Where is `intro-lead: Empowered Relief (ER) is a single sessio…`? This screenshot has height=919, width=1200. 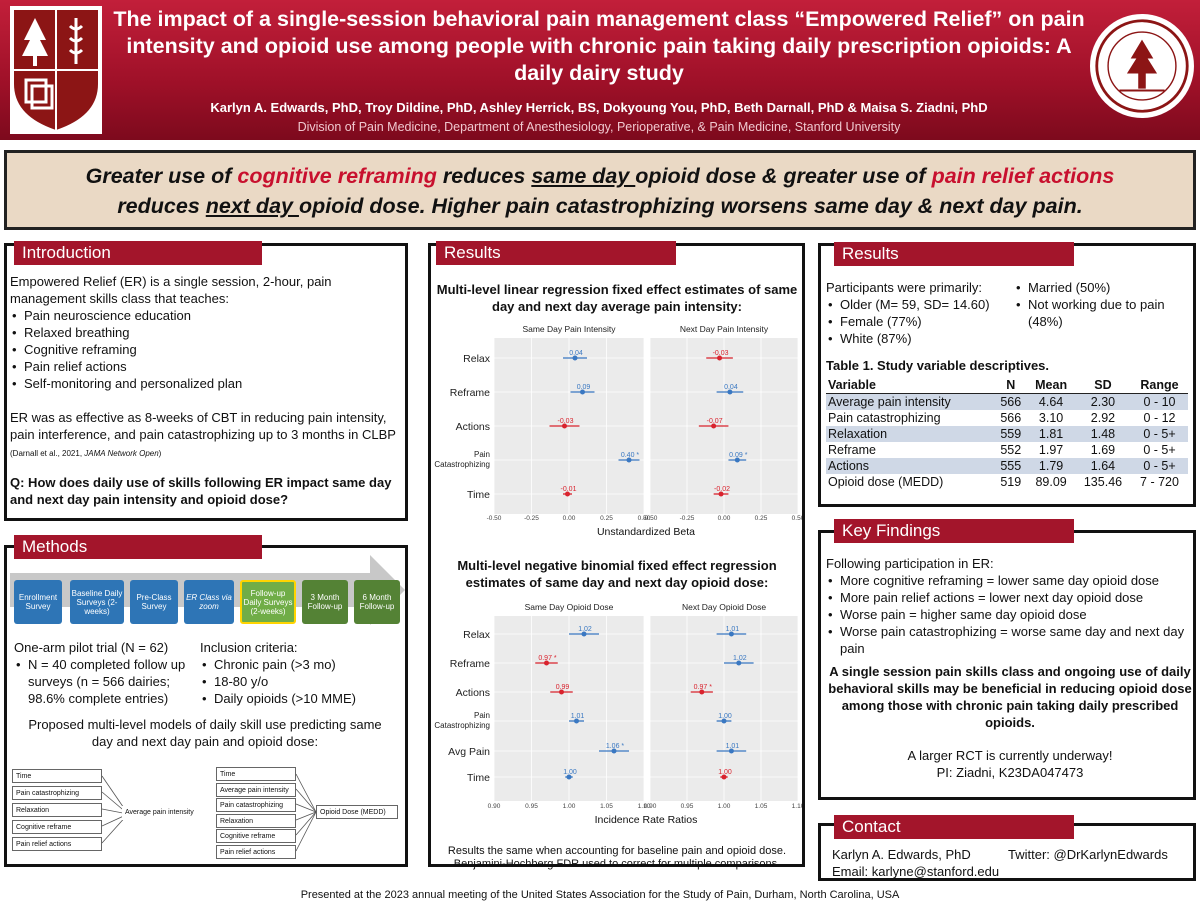
intro-lead: Empowered Relief (ER) is a single sessio… is located at coordinates (171, 290).